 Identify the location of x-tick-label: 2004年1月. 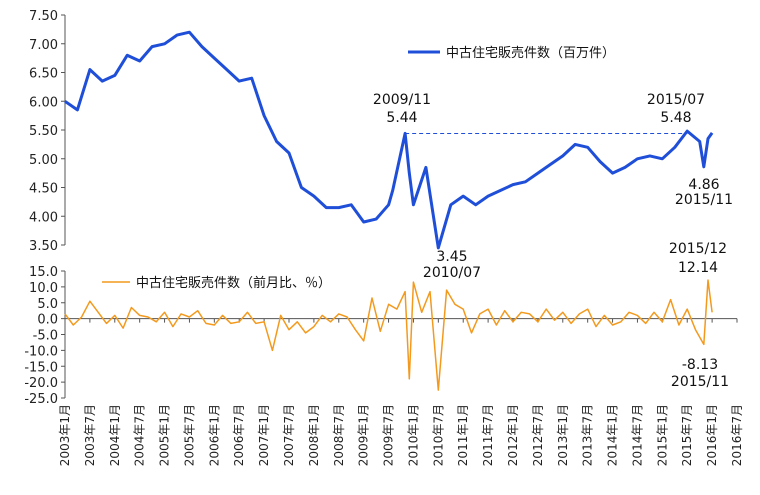
(115, 435).